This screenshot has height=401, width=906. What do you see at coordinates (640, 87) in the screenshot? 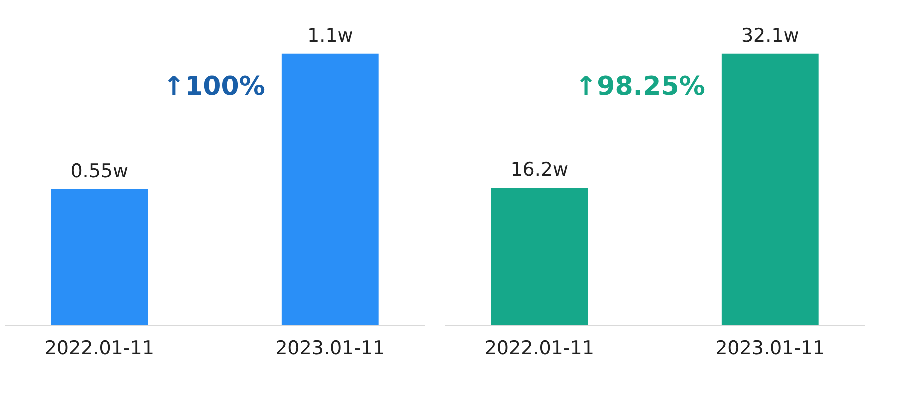
I see `annotation: ↑98.25%` at bounding box center [640, 87].